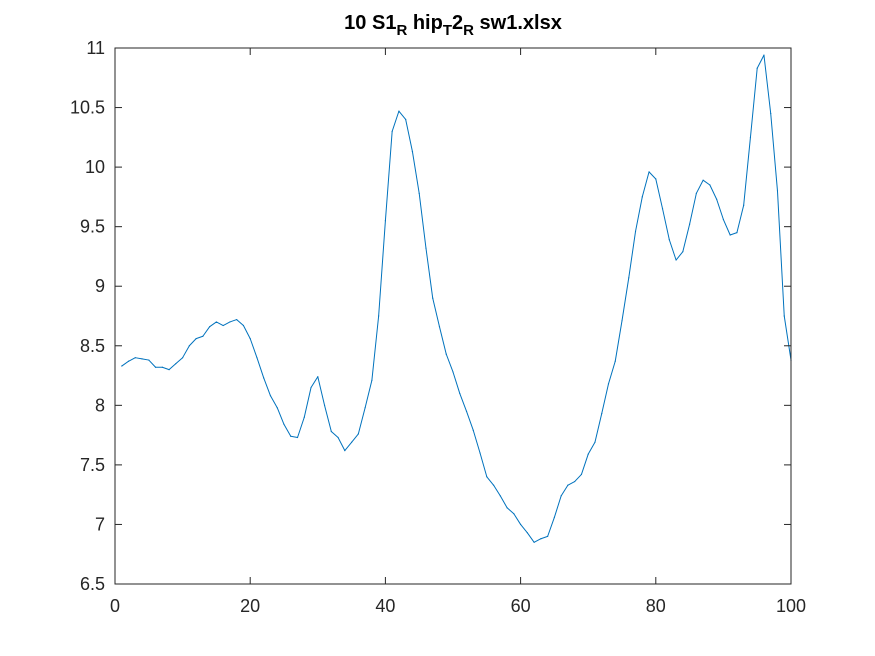 This screenshot has height=656, width=875. I want to click on y-tick-label: 8, so click(100, 405).